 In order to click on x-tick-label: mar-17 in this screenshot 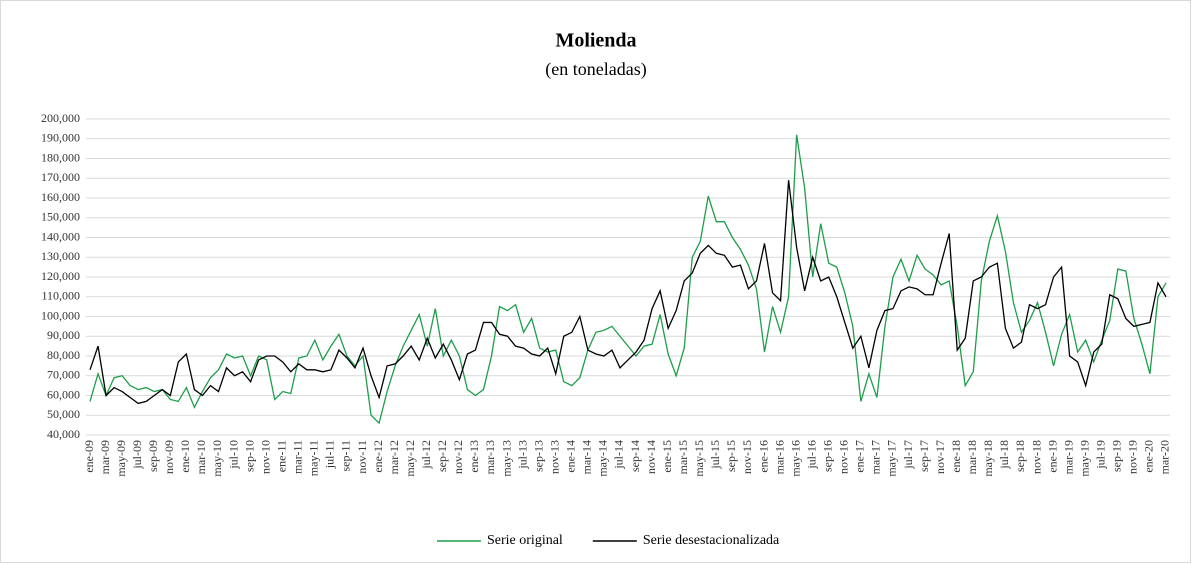, I will do `click(876, 457)`.